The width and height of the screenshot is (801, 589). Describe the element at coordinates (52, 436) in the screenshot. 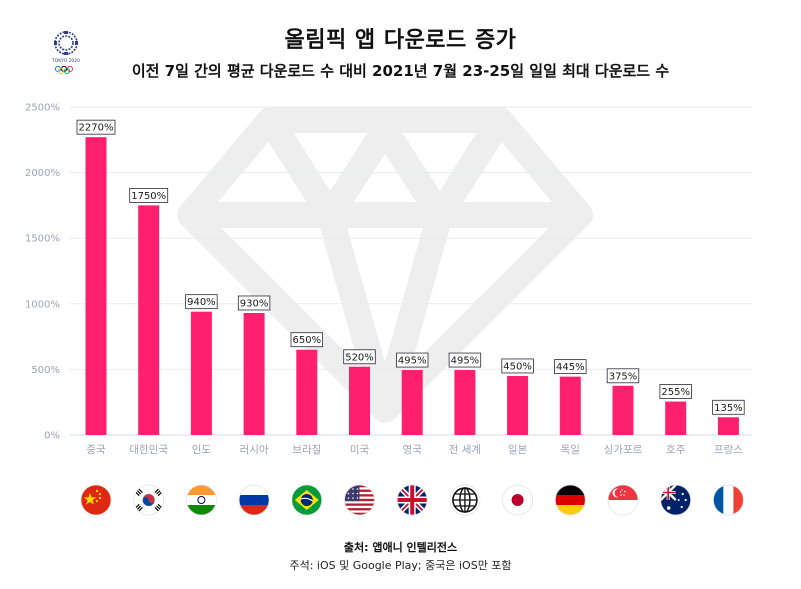

I see `y-tick-label: 0%` at that location.